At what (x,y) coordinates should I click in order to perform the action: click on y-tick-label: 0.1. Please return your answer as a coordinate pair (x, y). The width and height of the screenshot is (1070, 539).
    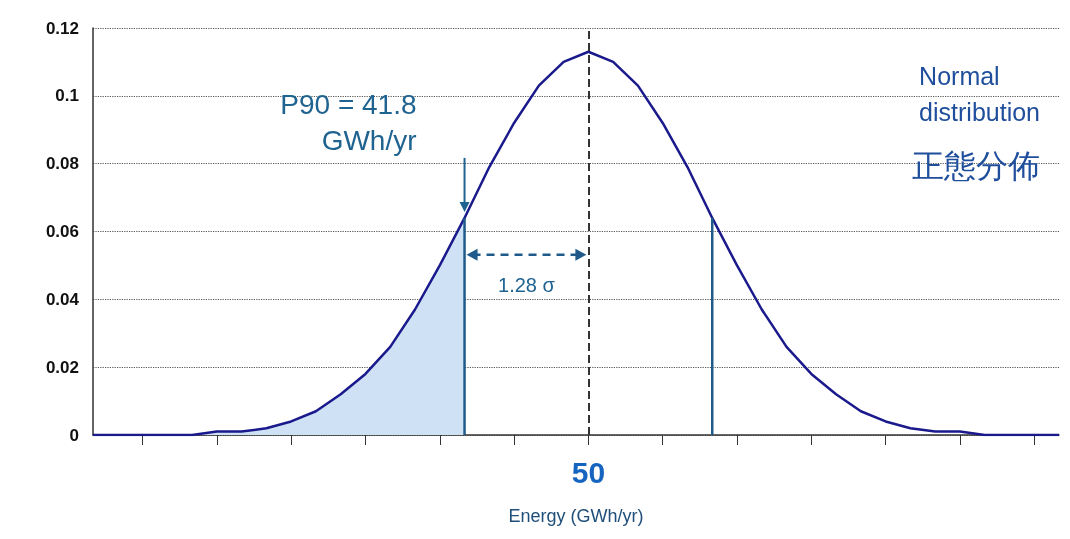
    Looking at the image, I should click on (67, 96).